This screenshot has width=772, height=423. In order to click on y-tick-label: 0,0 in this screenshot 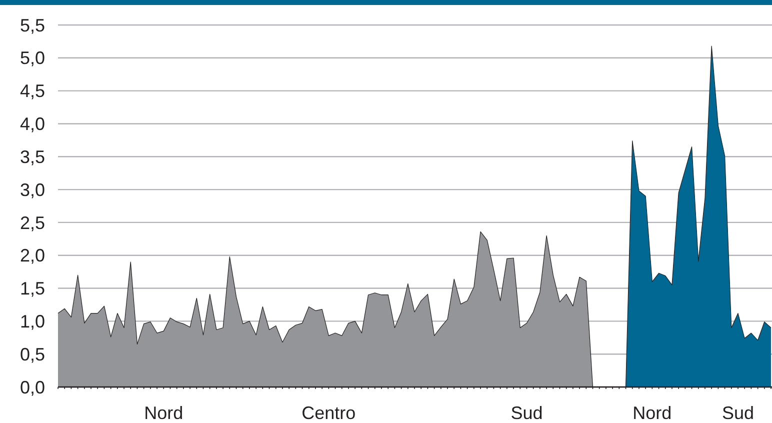, I will do `click(32, 387)`.